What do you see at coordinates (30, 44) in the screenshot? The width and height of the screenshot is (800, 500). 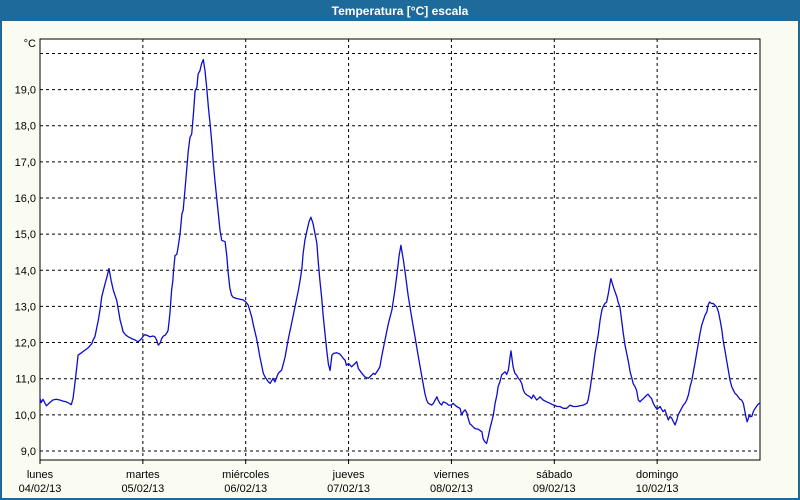 I see `unit-label: °C` at bounding box center [30, 44].